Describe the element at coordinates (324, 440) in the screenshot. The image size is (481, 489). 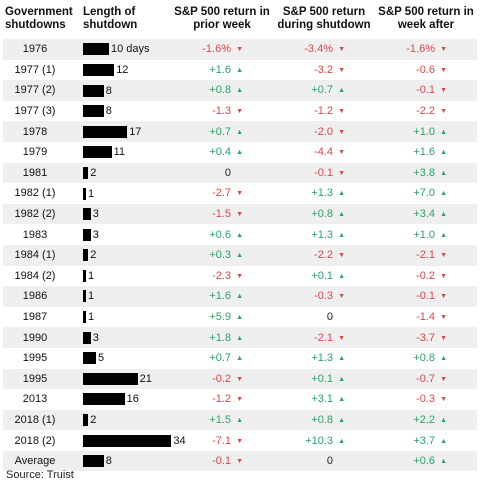
I see `return-during-cell: +10.3 ▲` at that location.